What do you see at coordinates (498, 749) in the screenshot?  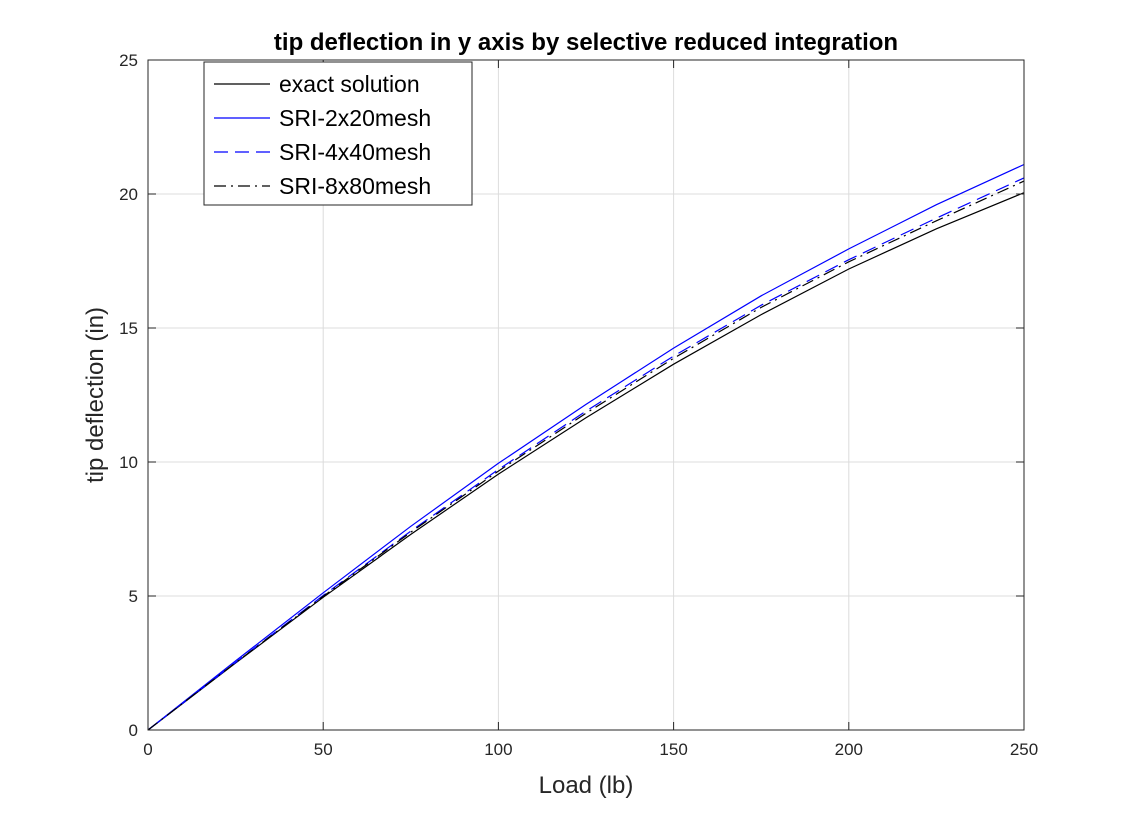 I see `x-tick-label: 100` at bounding box center [498, 749].